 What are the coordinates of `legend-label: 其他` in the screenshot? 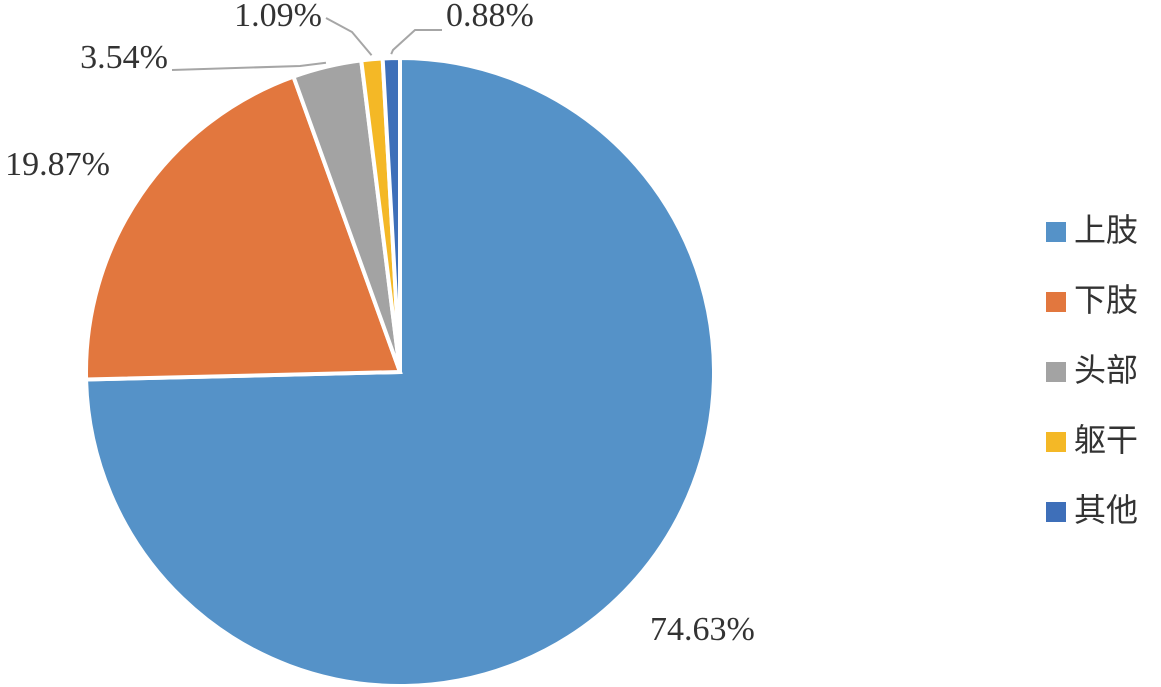 It's located at (1106, 510).